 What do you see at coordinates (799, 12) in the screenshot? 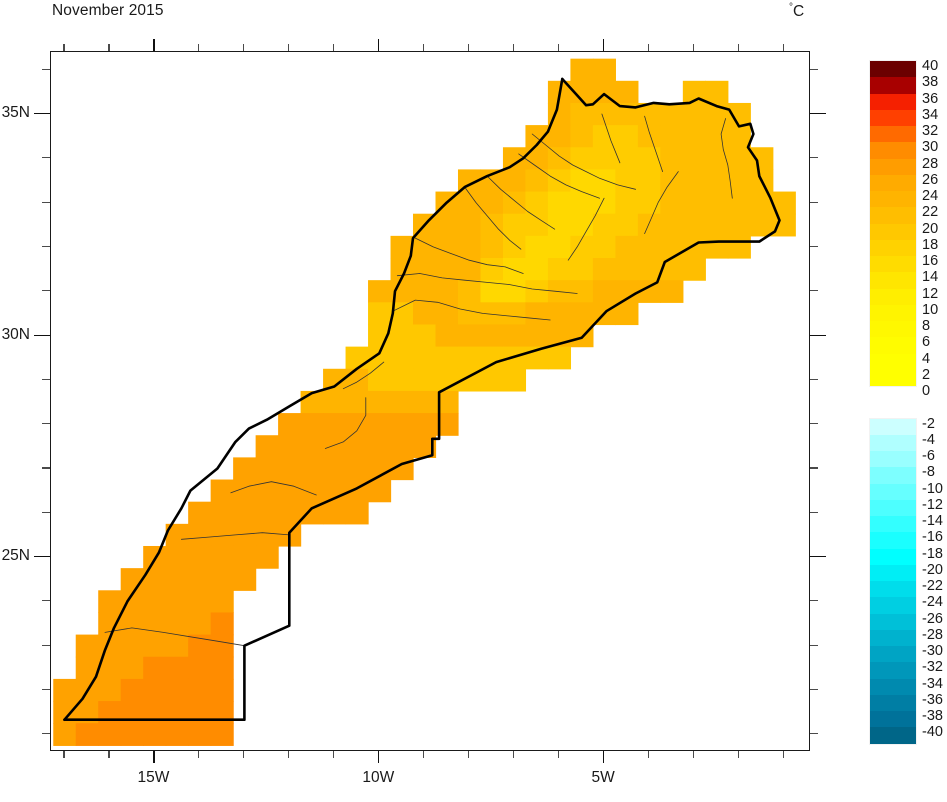
I see `celsius-letter: C` at bounding box center [799, 12].